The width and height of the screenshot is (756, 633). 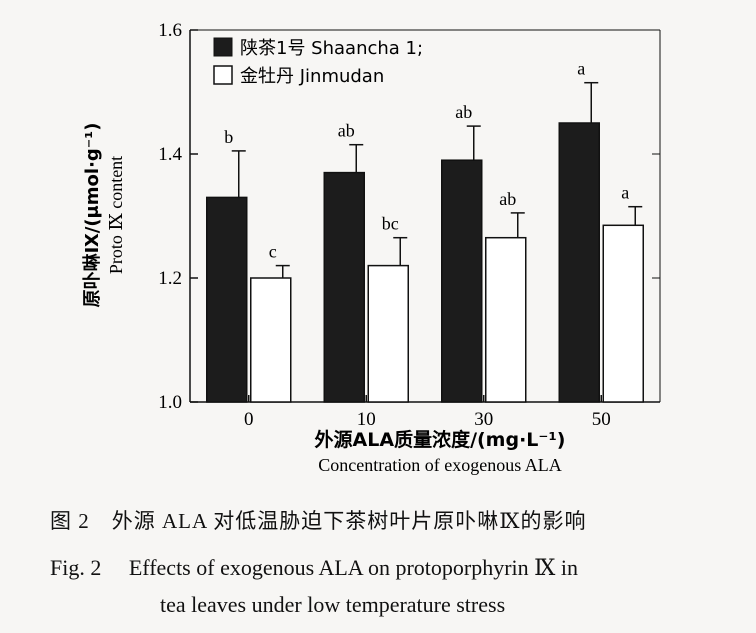 What do you see at coordinates (333, 604) in the screenshot?
I see `figure-caption-en-line2: tea leaves under low temperature stress` at bounding box center [333, 604].